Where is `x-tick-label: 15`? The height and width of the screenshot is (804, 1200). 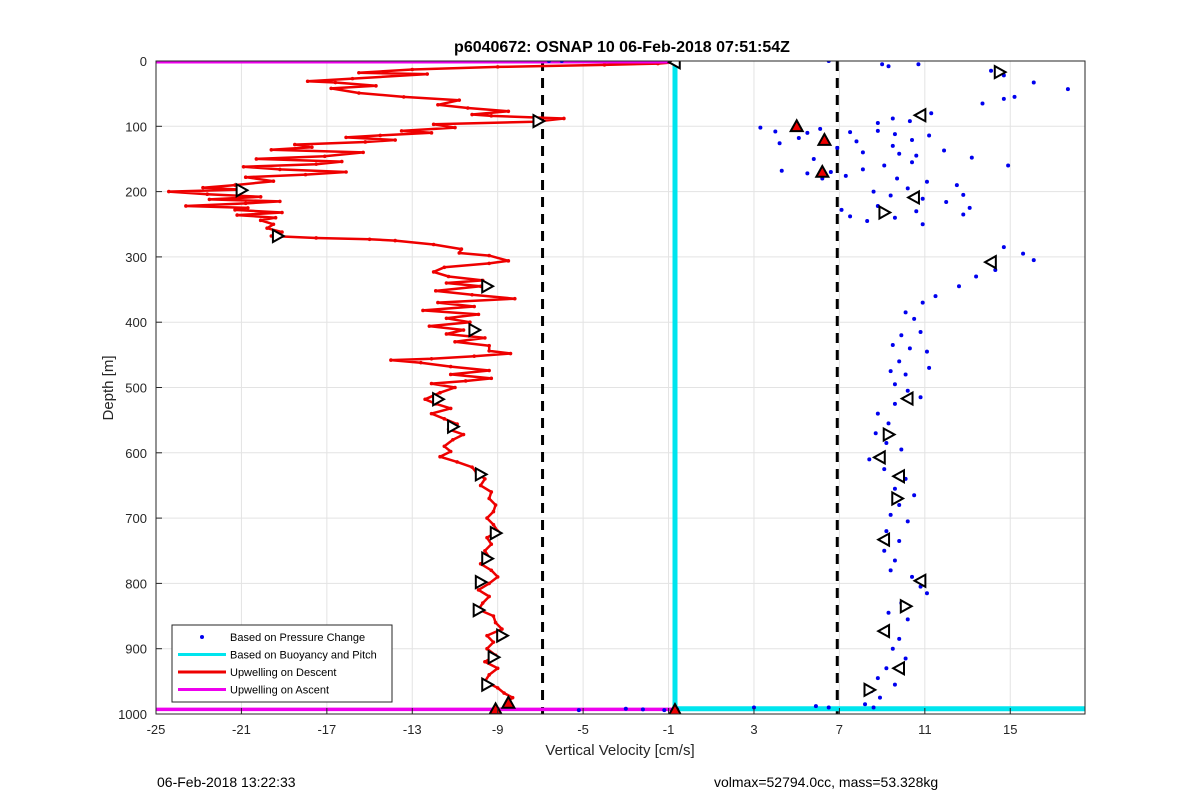 x-tick-label: 15 is located at coordinates (1010, 729).